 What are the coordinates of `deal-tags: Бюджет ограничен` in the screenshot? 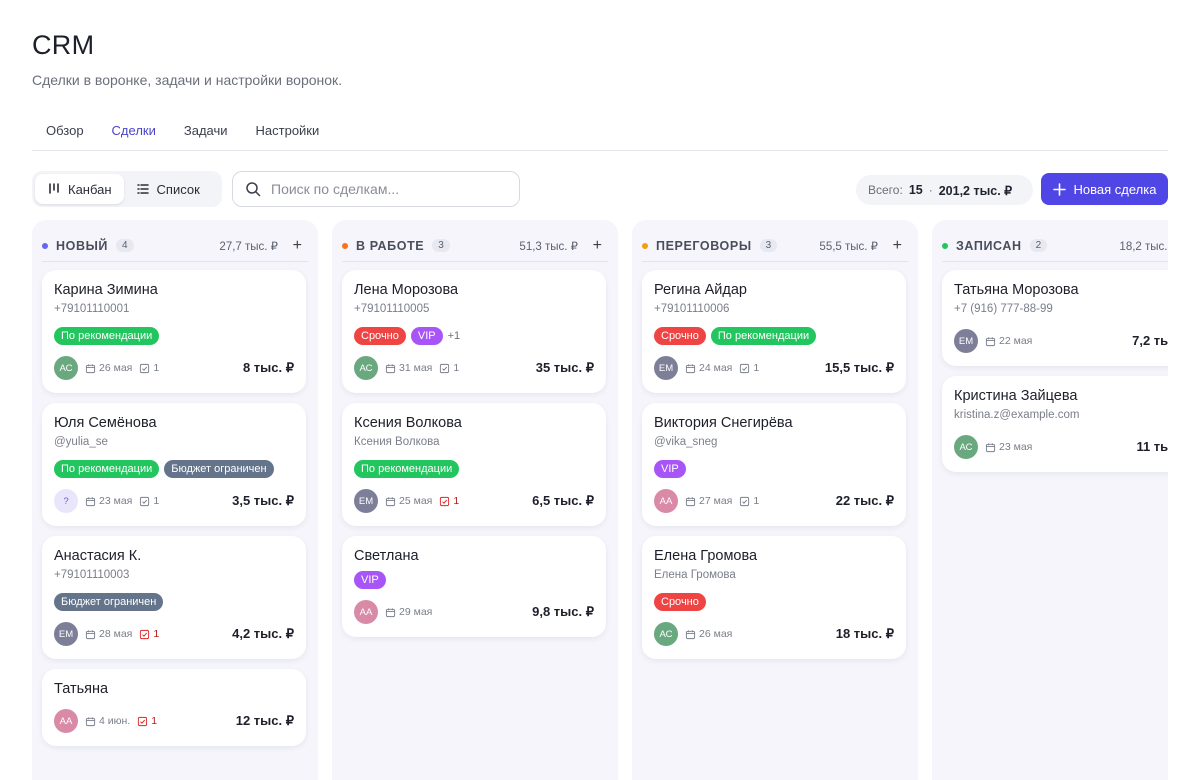 It's located at (109, 602).